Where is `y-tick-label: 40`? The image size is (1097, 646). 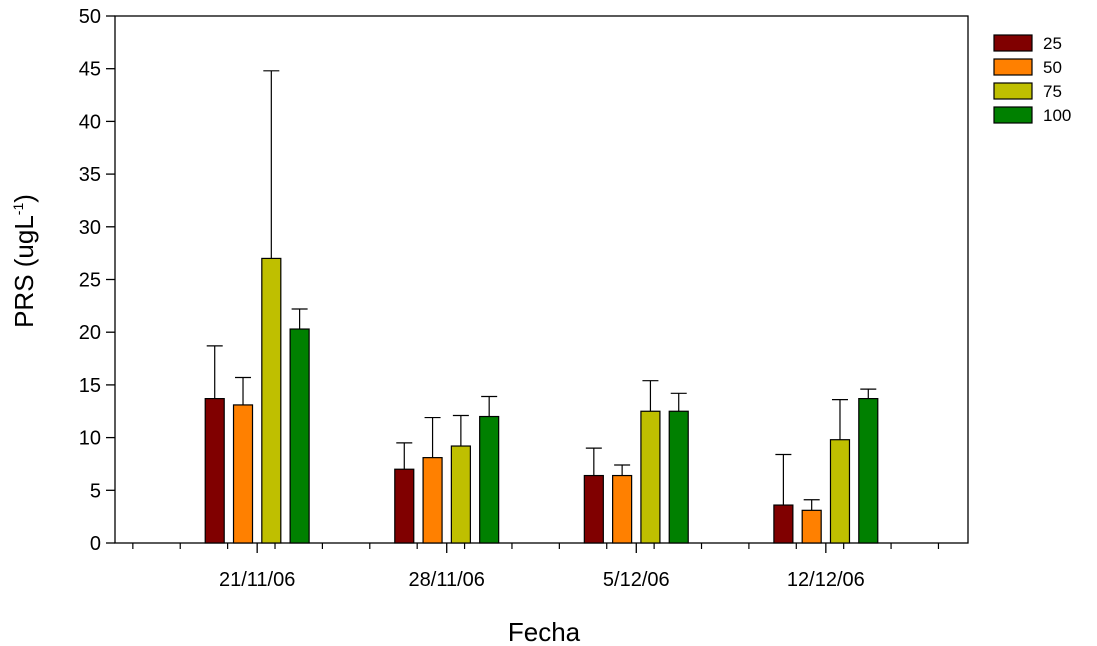
y-tick-label: 40 is located at coordinates (90, 122).